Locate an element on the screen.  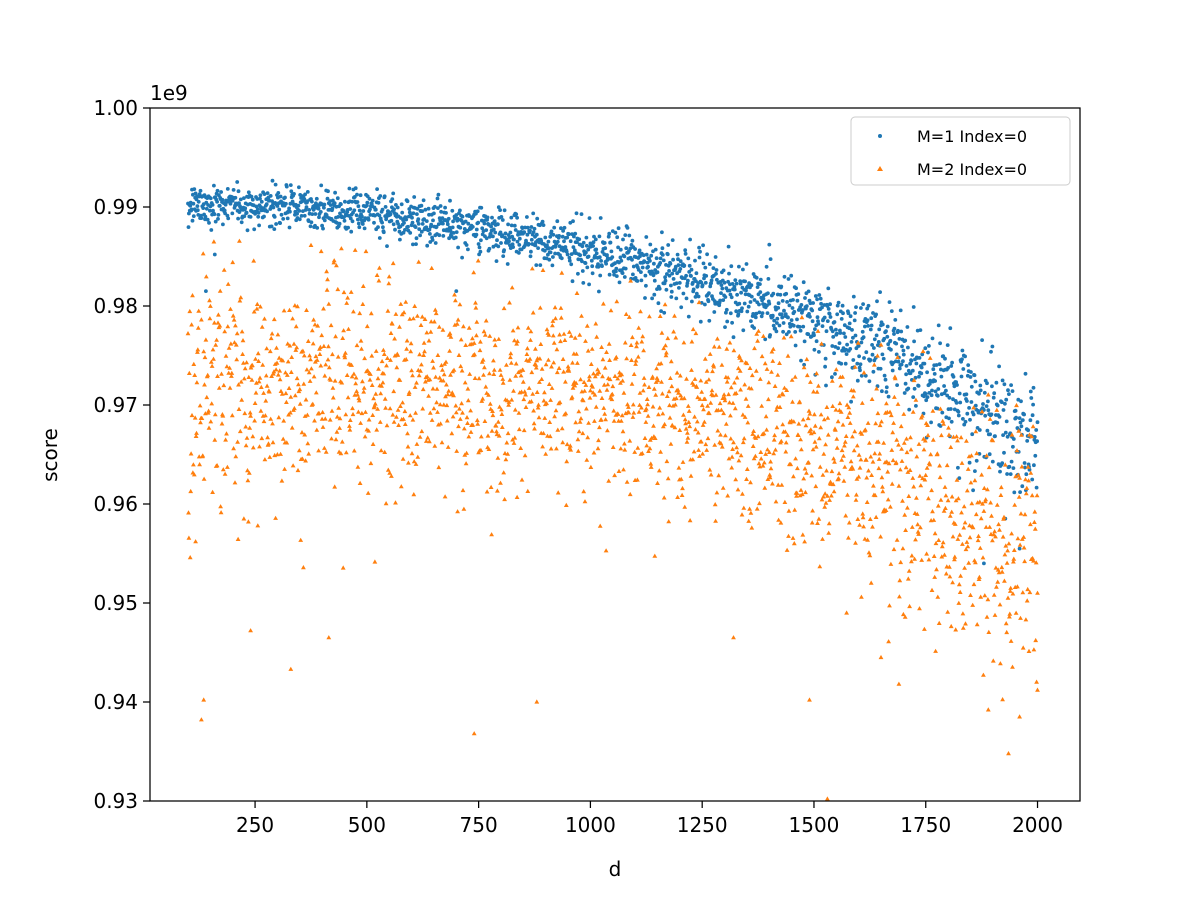
y-tick-label: 0.99 is located at coordinates (115, 207).